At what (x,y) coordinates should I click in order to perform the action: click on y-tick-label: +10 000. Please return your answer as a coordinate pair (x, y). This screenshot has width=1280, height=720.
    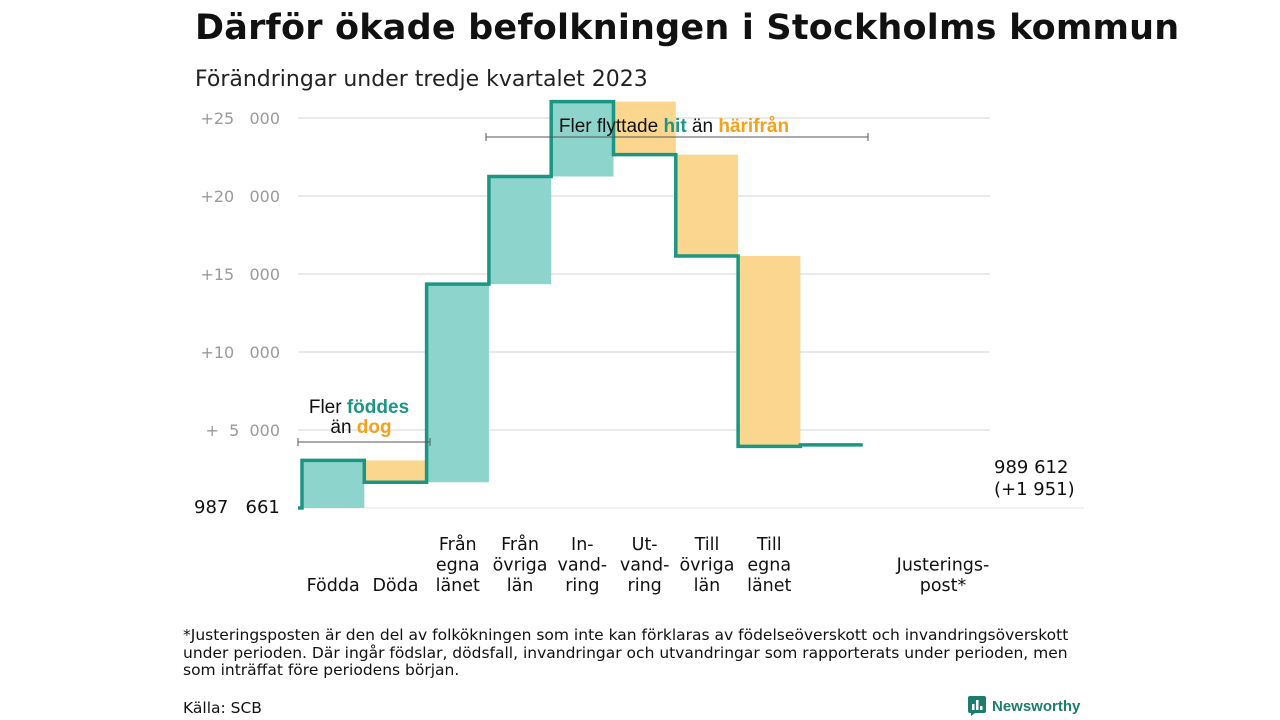
    Looking at the image, I should click on (240, 352).